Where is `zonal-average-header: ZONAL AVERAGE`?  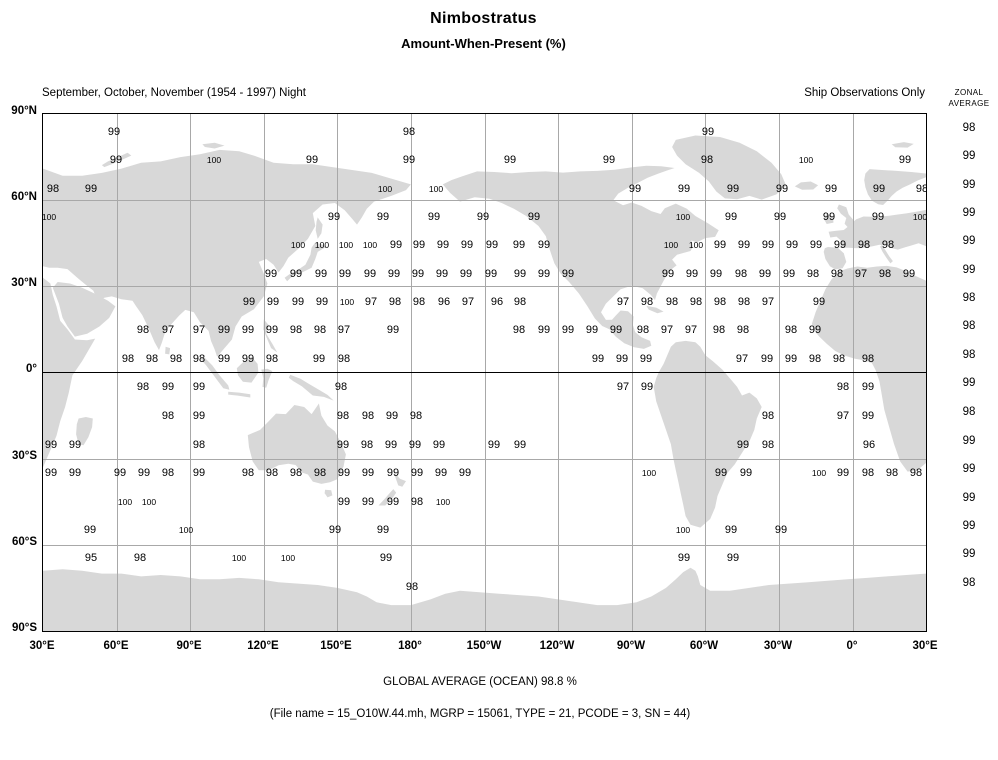 zonal-average-header: ZONAL AVERAGE is located at coordinates (969, 98).